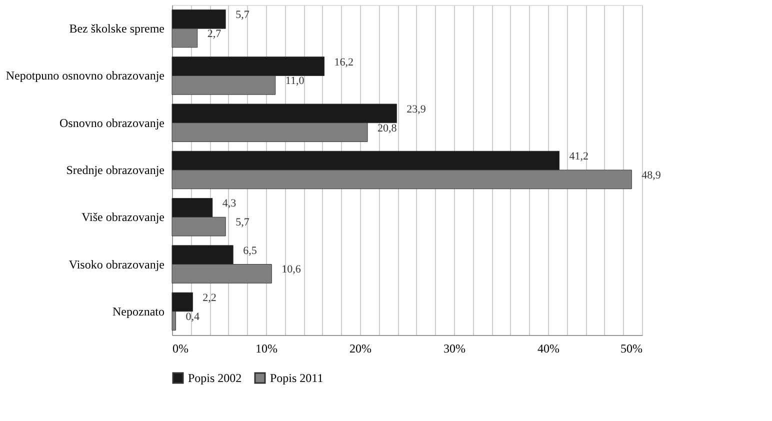 The image size is (772, 421). I want to click on legend-label: Popis 2002, so click(215, 378).